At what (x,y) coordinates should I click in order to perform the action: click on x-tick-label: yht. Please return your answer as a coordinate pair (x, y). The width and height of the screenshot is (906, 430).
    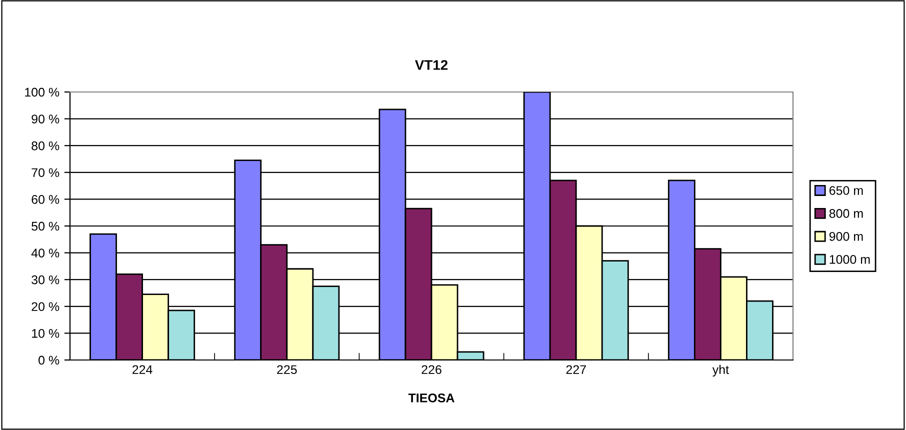
    Looking at the image, I should click on (720, 370).